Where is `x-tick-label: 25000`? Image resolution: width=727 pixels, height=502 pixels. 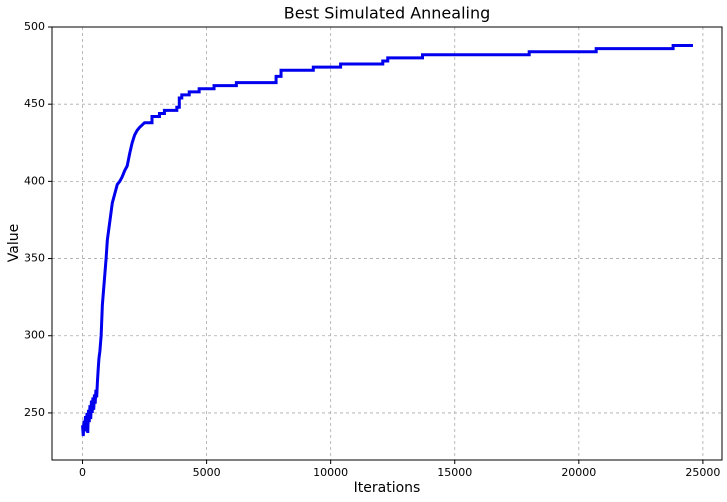
x-tick-label: 25000 is located at coordinates (702, 472).